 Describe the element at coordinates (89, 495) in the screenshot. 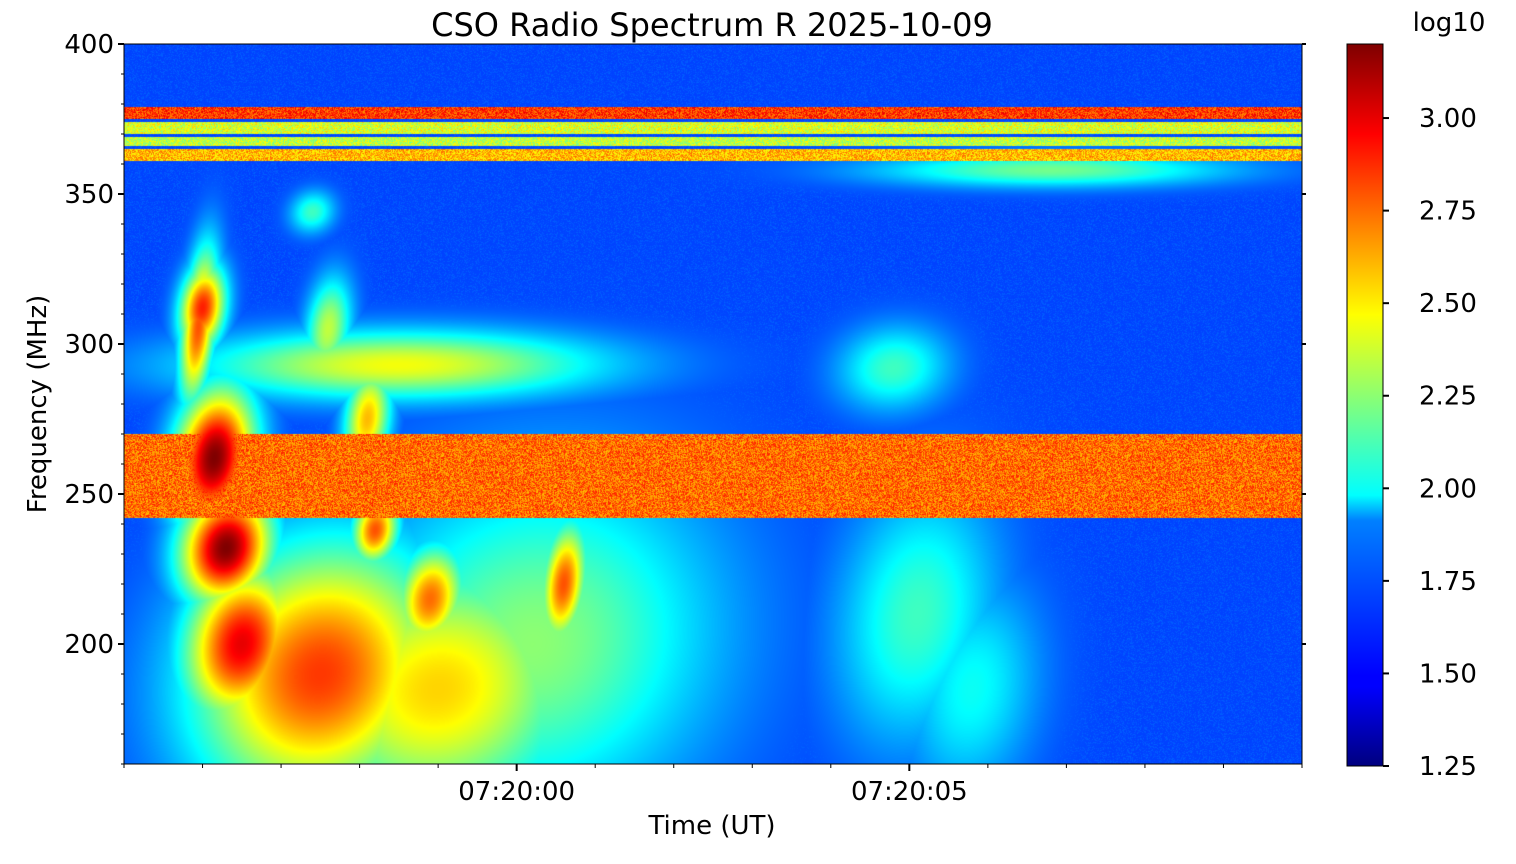

I see `y-tick-label: 250` at that location.